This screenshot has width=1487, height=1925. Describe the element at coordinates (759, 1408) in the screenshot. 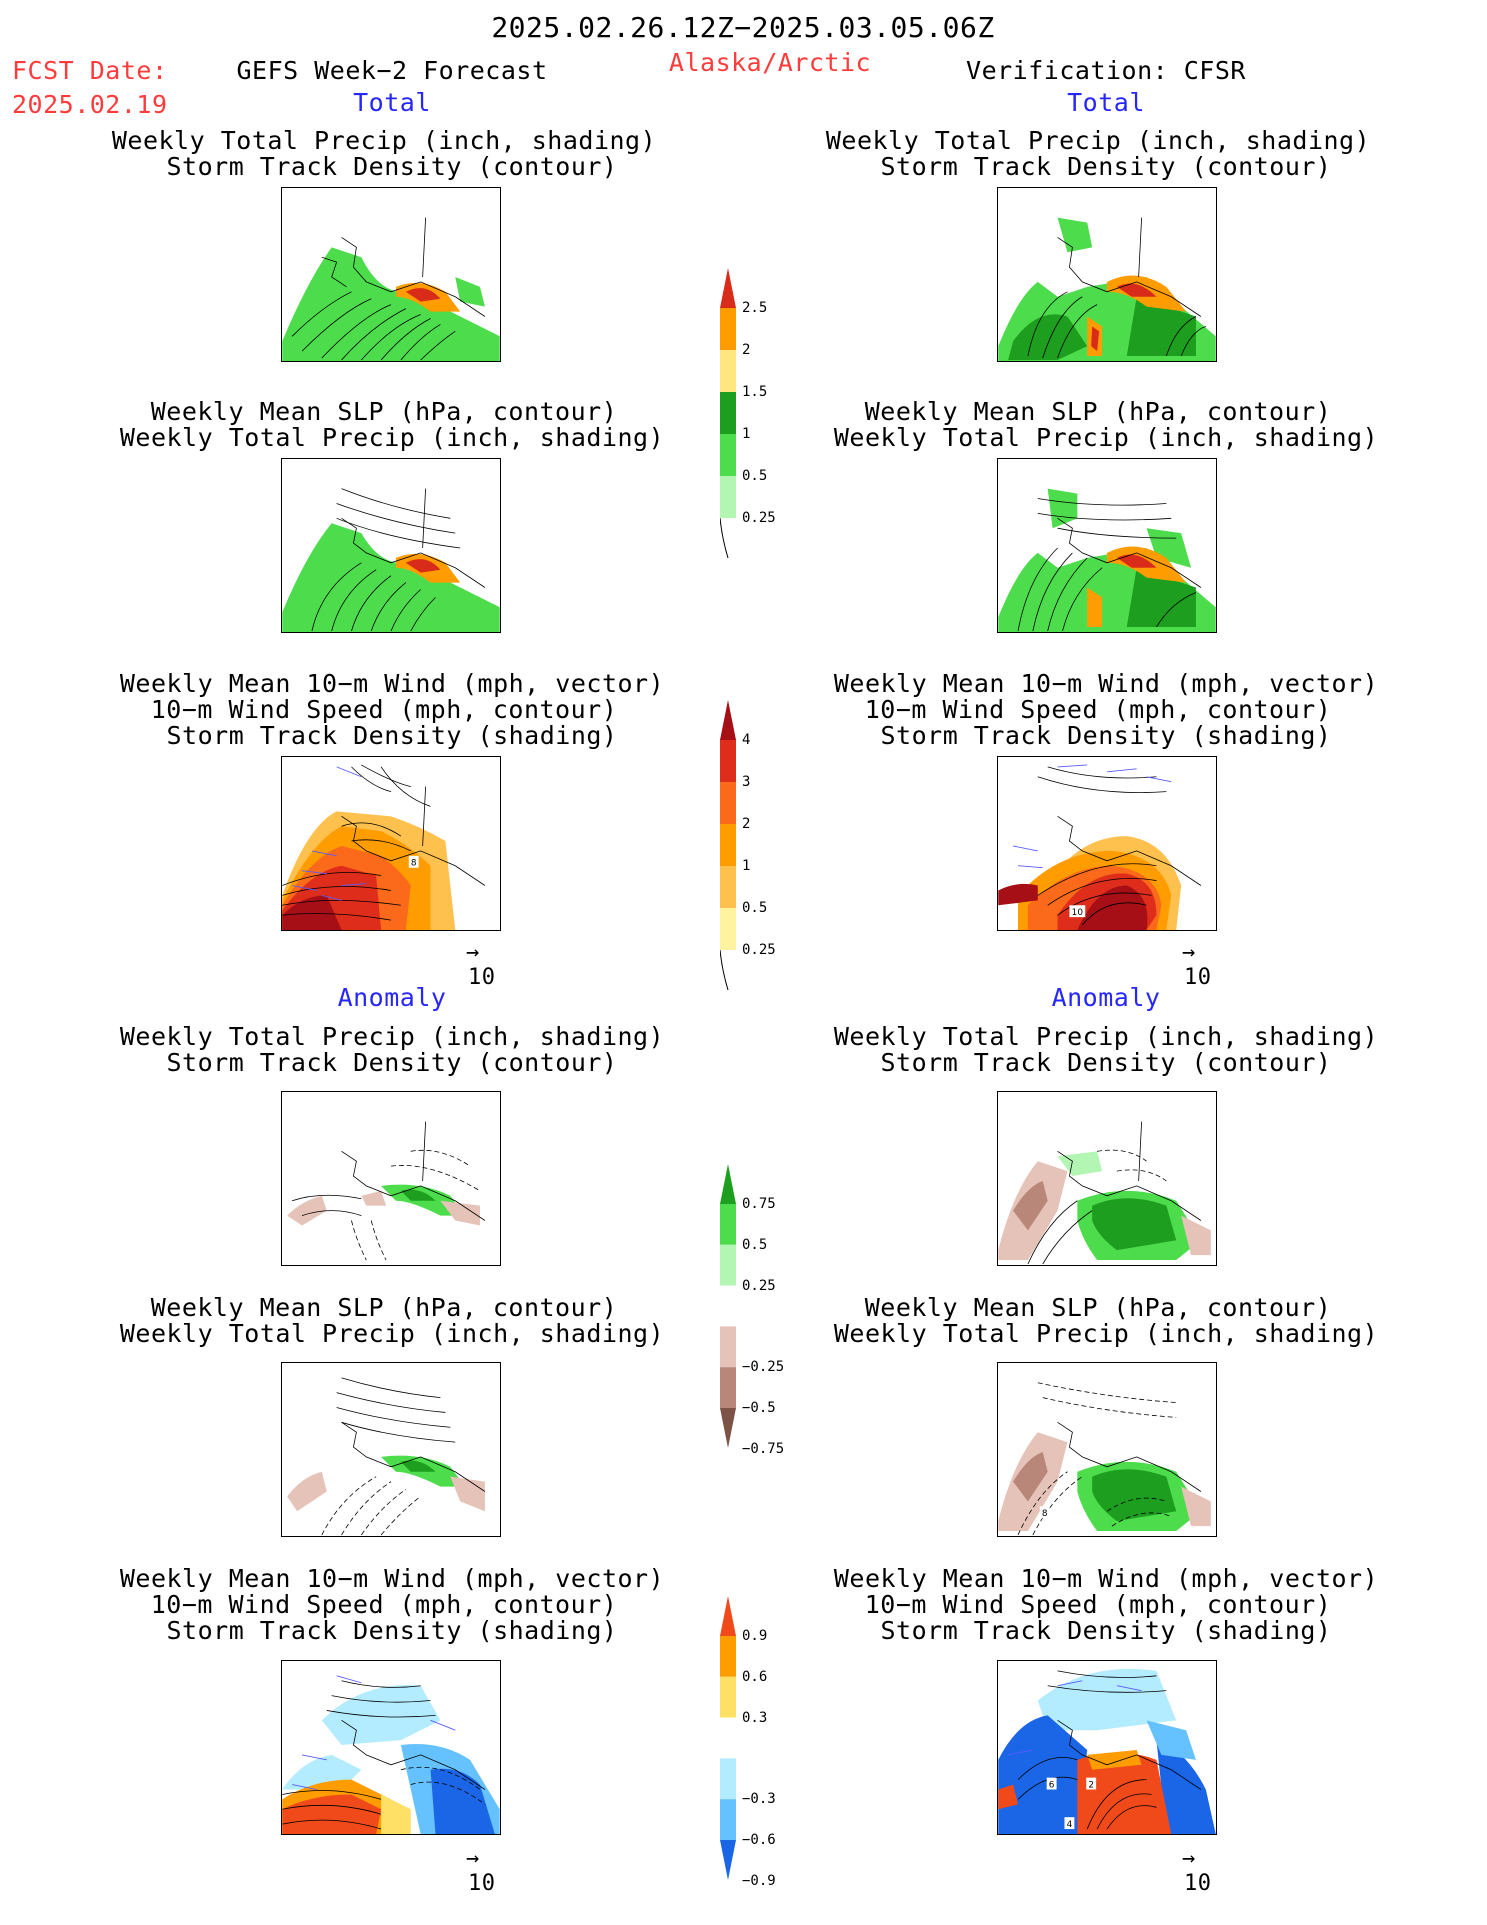

I see `colorbar-label: −0.5` at that location.